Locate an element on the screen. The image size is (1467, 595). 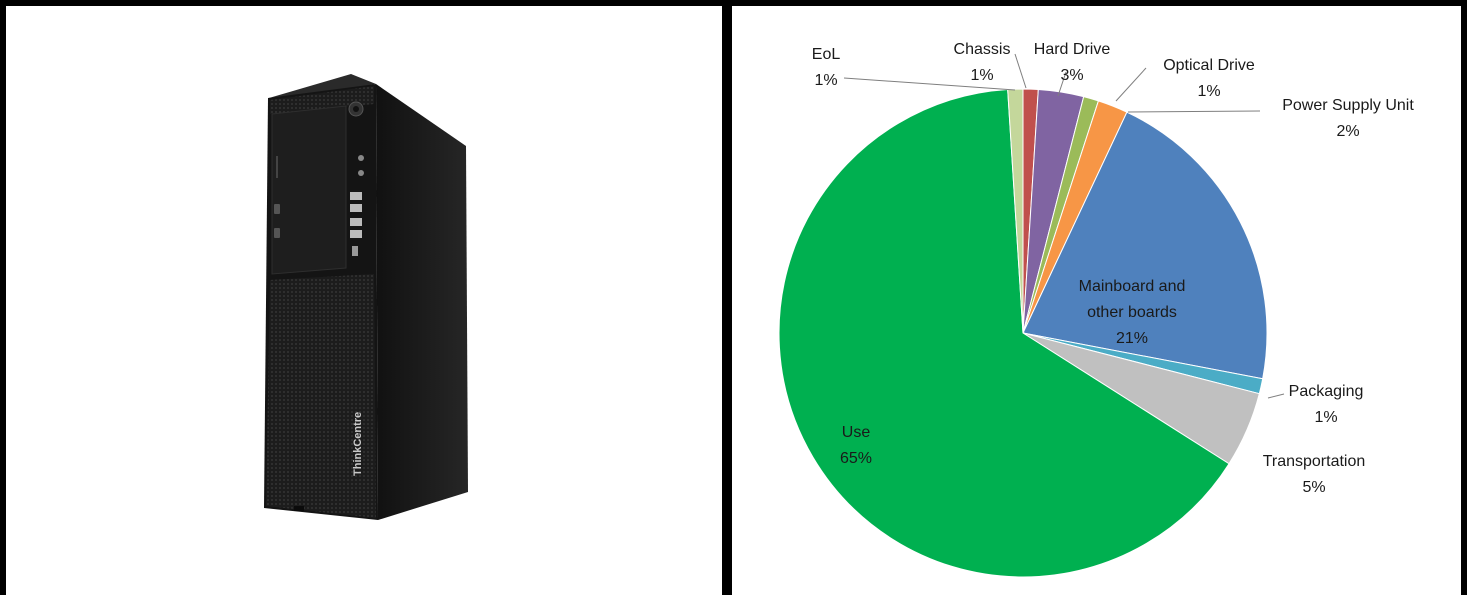
slice-label-eol: EoL 1% is located at coordinates (826, 67).